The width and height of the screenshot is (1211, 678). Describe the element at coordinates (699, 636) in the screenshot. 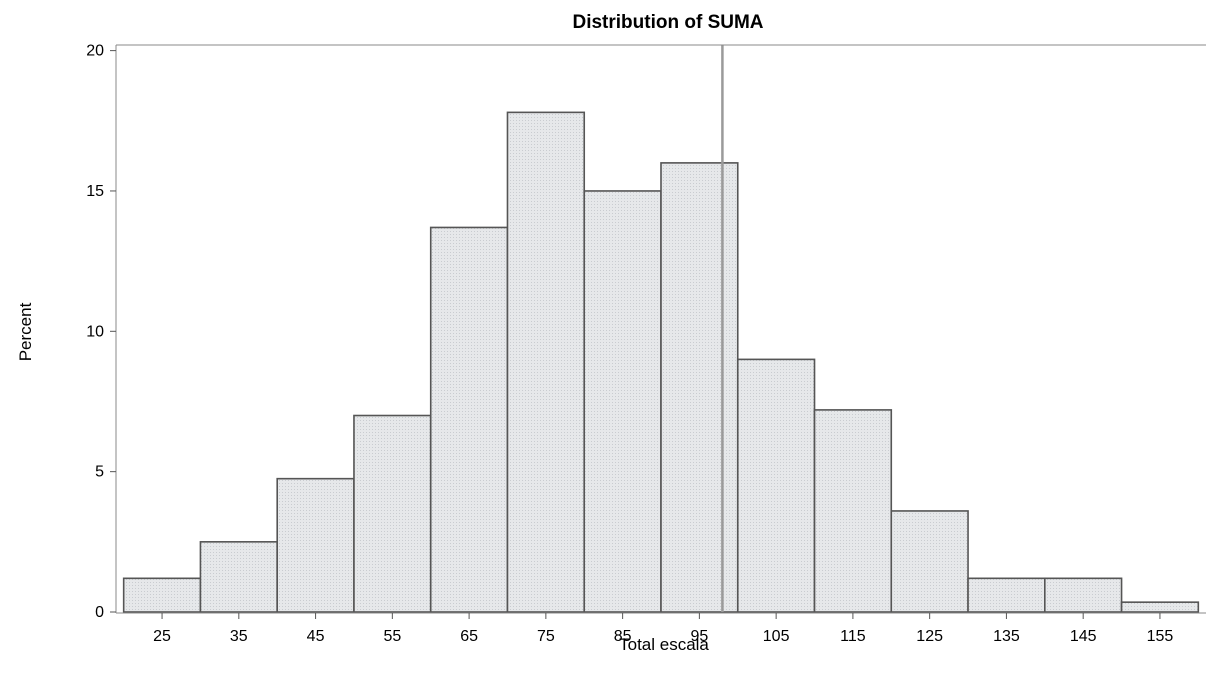

I see `x-tick-label: 95` at that location.